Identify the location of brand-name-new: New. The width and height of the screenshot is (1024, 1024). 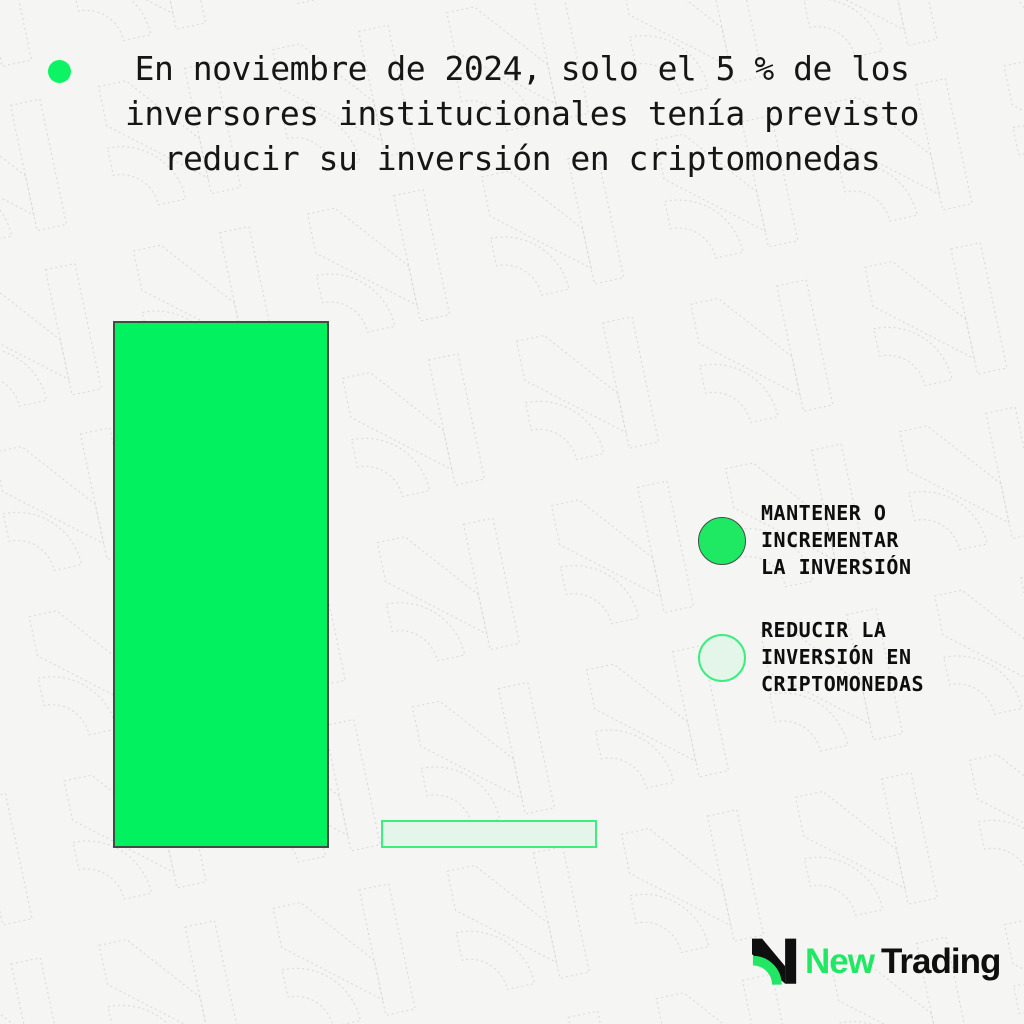
(840, 961).